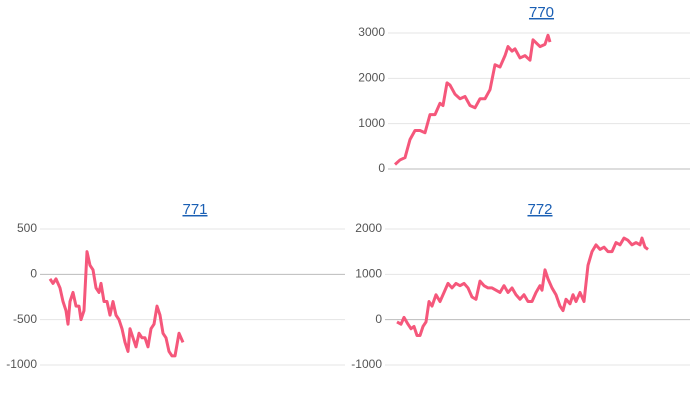 Image resolution: width=700 pixels, height=400 pixels. What do you see at coordinates (194, 209) in the screenshot?
I see `chart-title: 771` at bounding box center [194, 209].